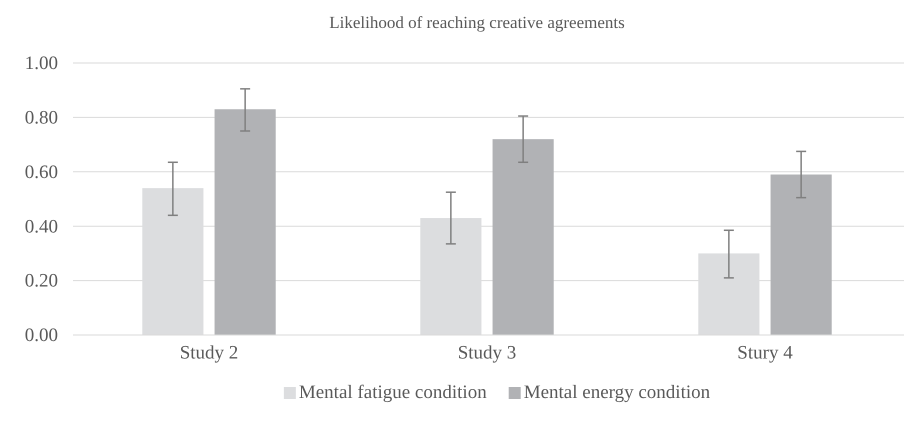 Image resolution: width=914 pixels, height=422 pixels. What do you see at coordinates (41, 281) in the screenshot?
I see `y-tick-label: 0.20` at bounding box center [41, 281].